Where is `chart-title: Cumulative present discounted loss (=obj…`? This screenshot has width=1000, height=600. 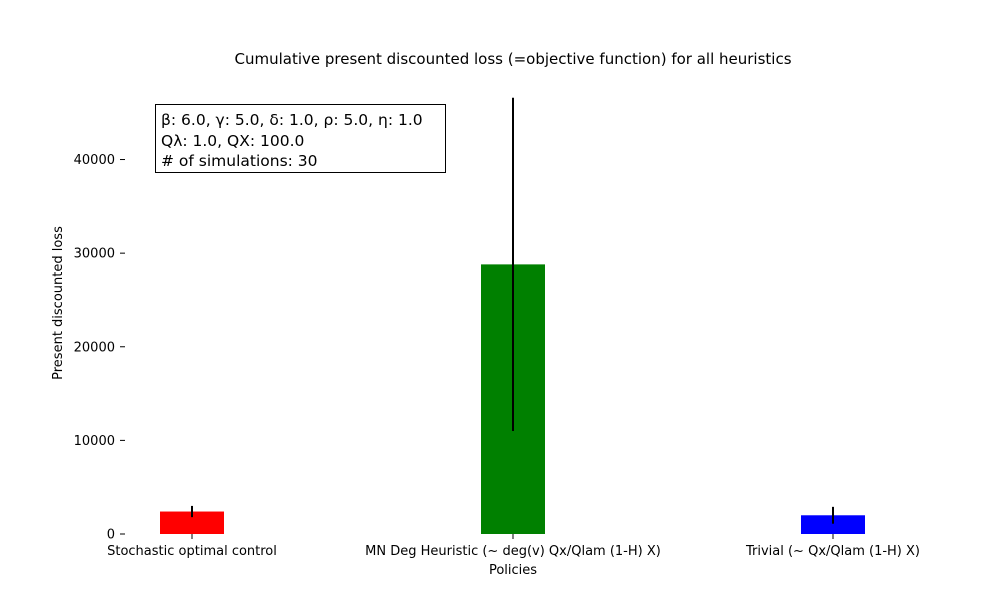 chart-title: Cumulative present discounted loss (=obj… is located at coordinates (512, 59).